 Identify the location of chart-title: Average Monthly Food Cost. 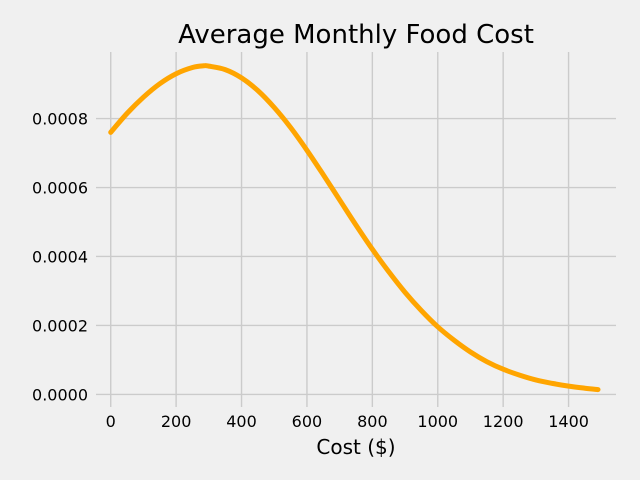
(356, 35).